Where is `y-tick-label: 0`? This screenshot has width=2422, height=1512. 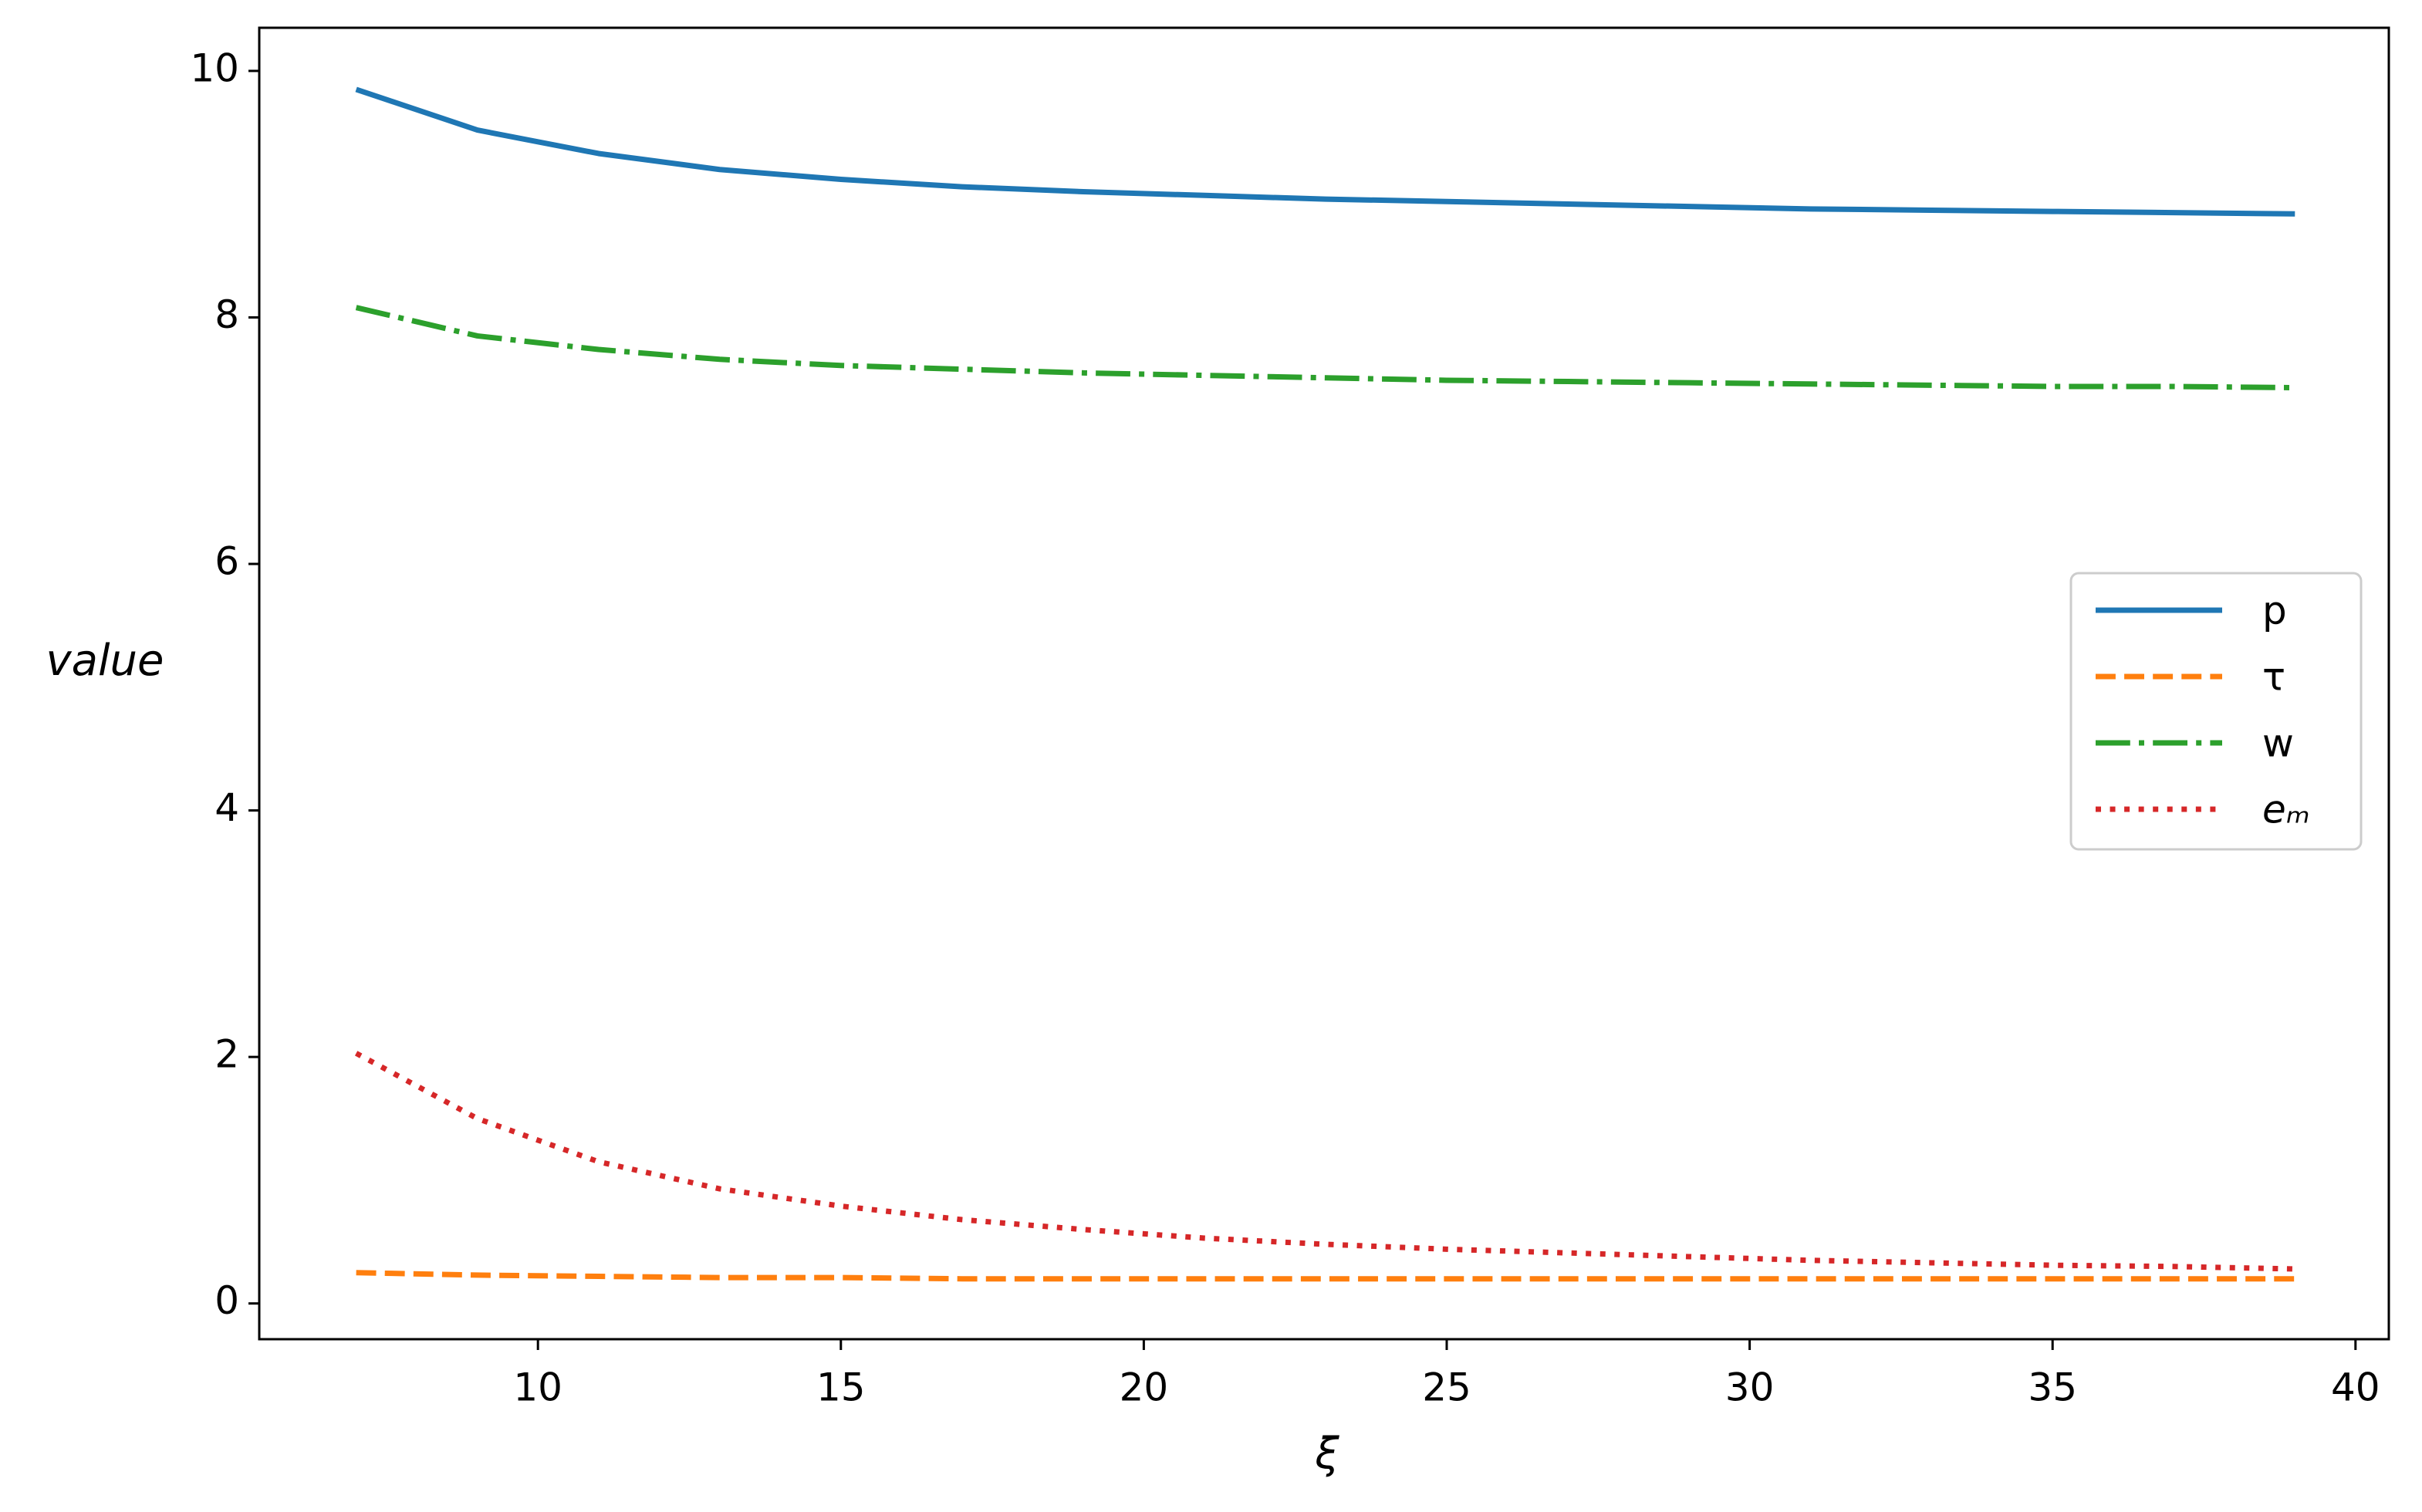
y-tick-label: 0 is located at coordinates (227, 1300).